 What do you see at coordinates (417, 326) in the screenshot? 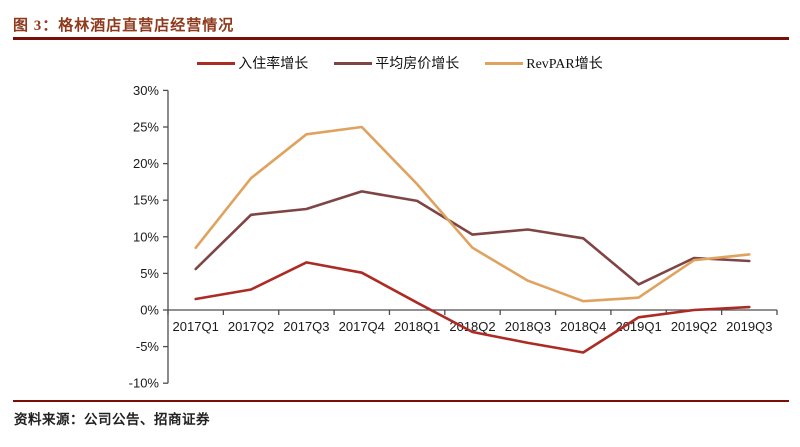
I see `x-axis-tick-label: 2018Q1` at bounding box center [417, 326].